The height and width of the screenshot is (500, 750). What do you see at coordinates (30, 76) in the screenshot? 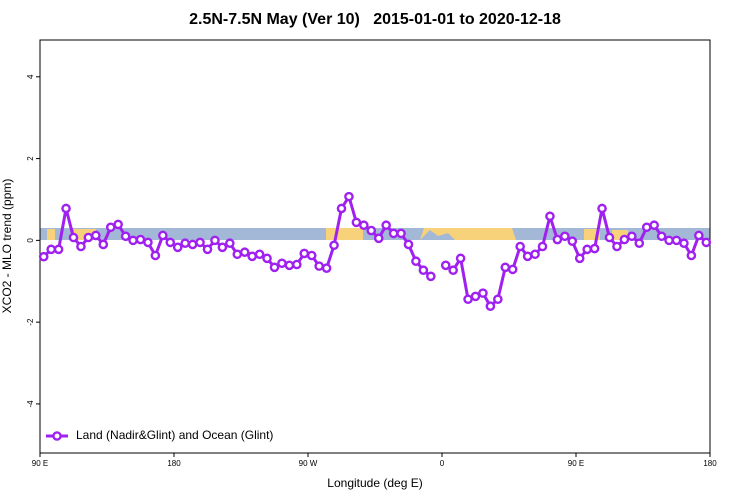
I see `y-tick-label: 4` at bounding box center [30, 76].